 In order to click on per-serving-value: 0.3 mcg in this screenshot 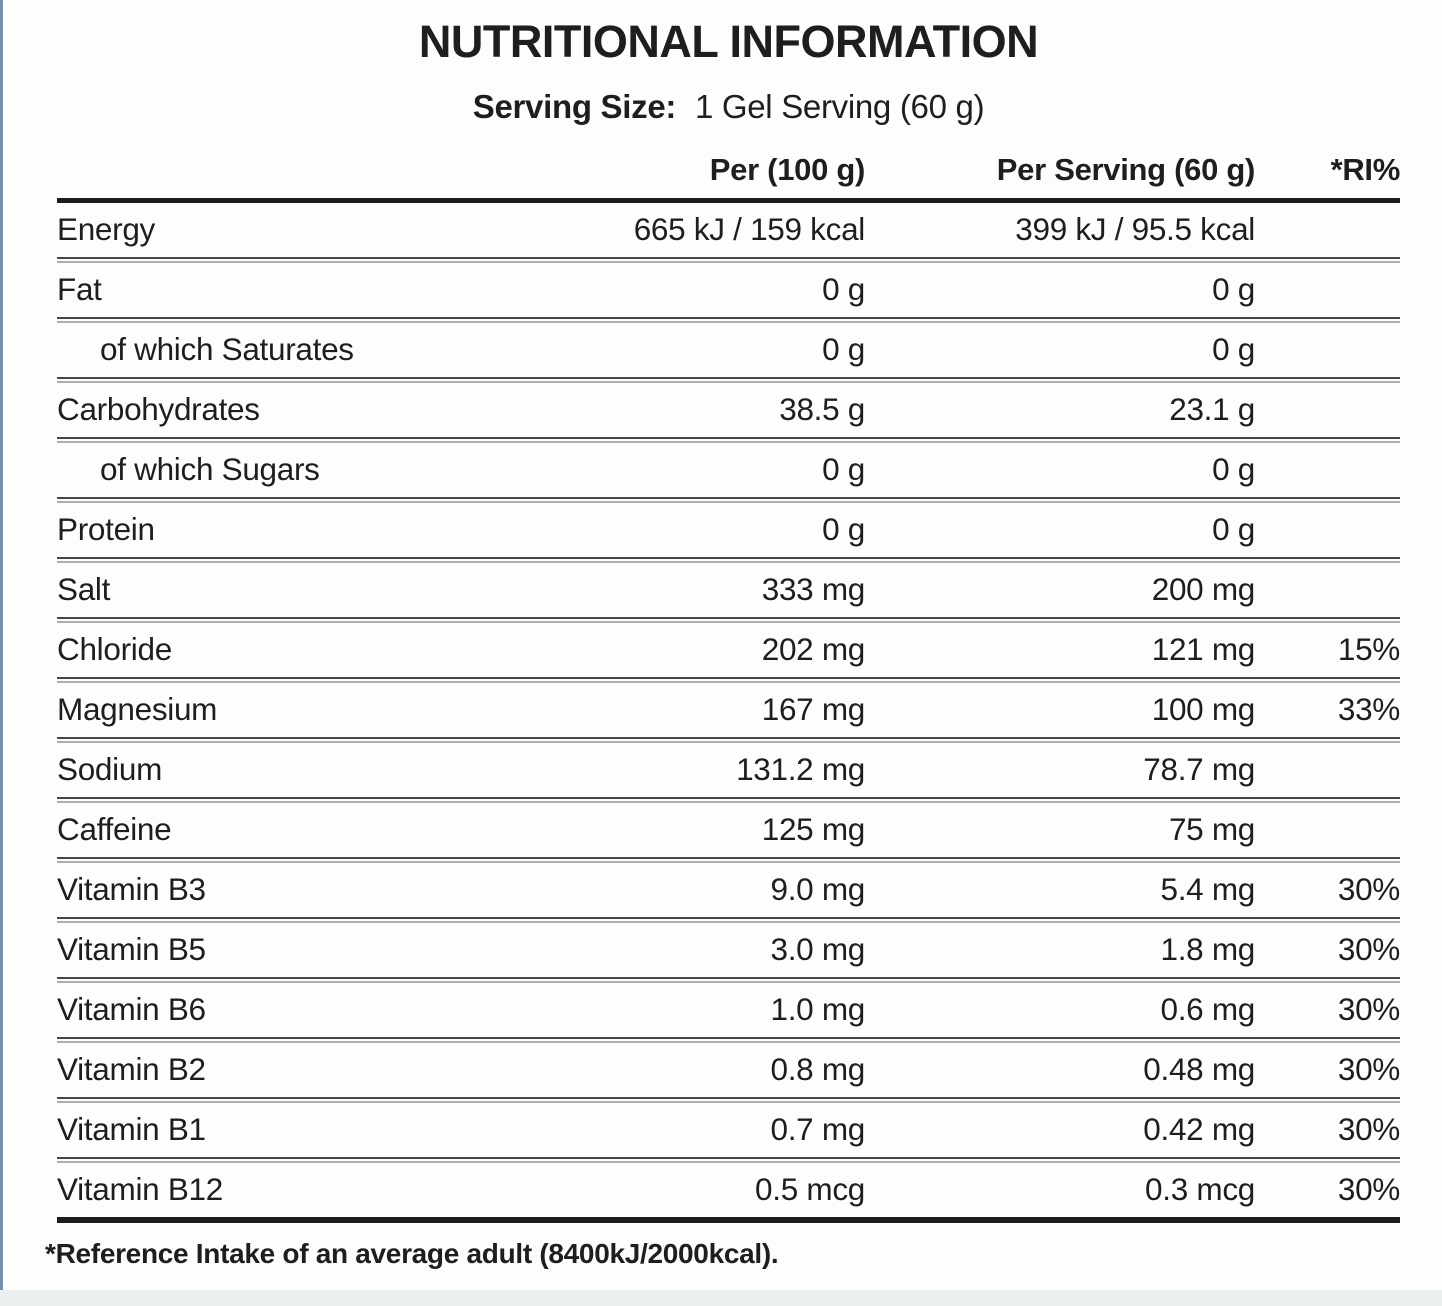, I will do `click(1200, 1189)`.